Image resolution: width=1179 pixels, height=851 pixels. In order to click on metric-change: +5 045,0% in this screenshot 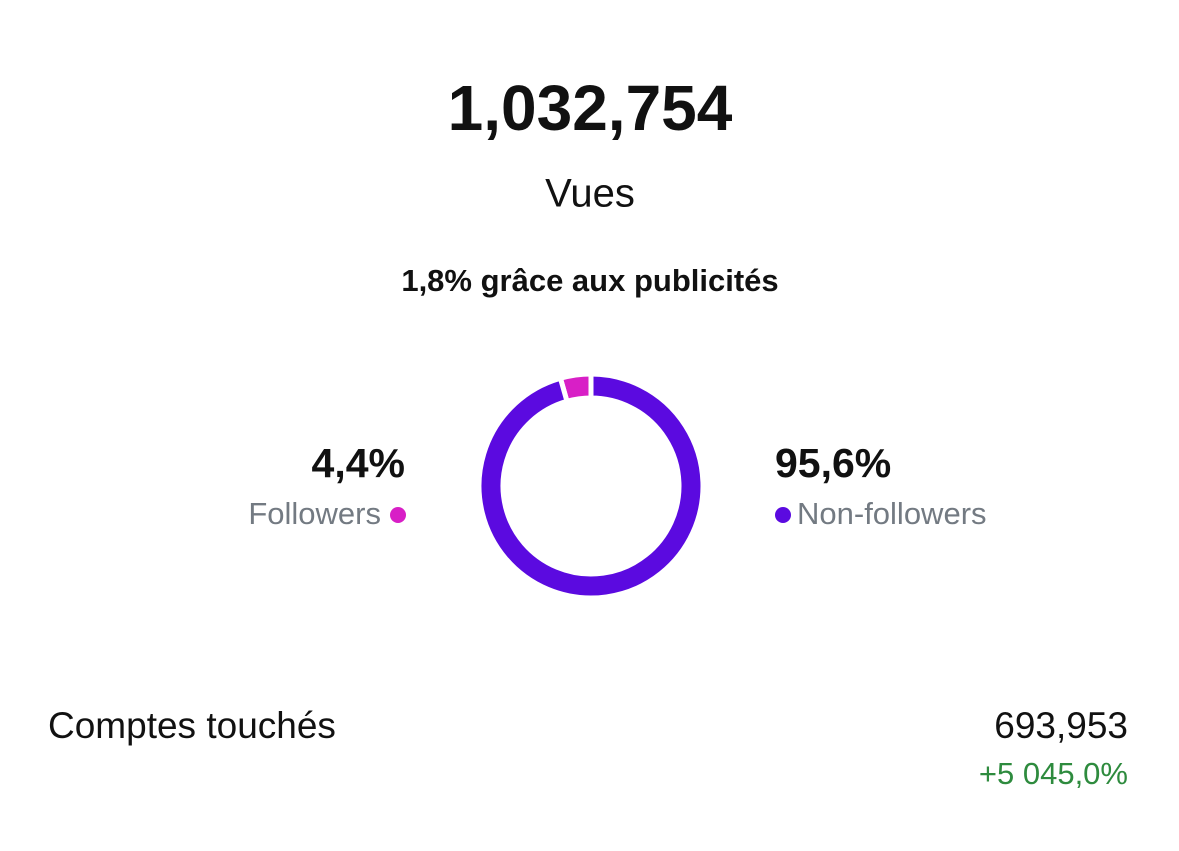, I will do `click(1053, 773)`.